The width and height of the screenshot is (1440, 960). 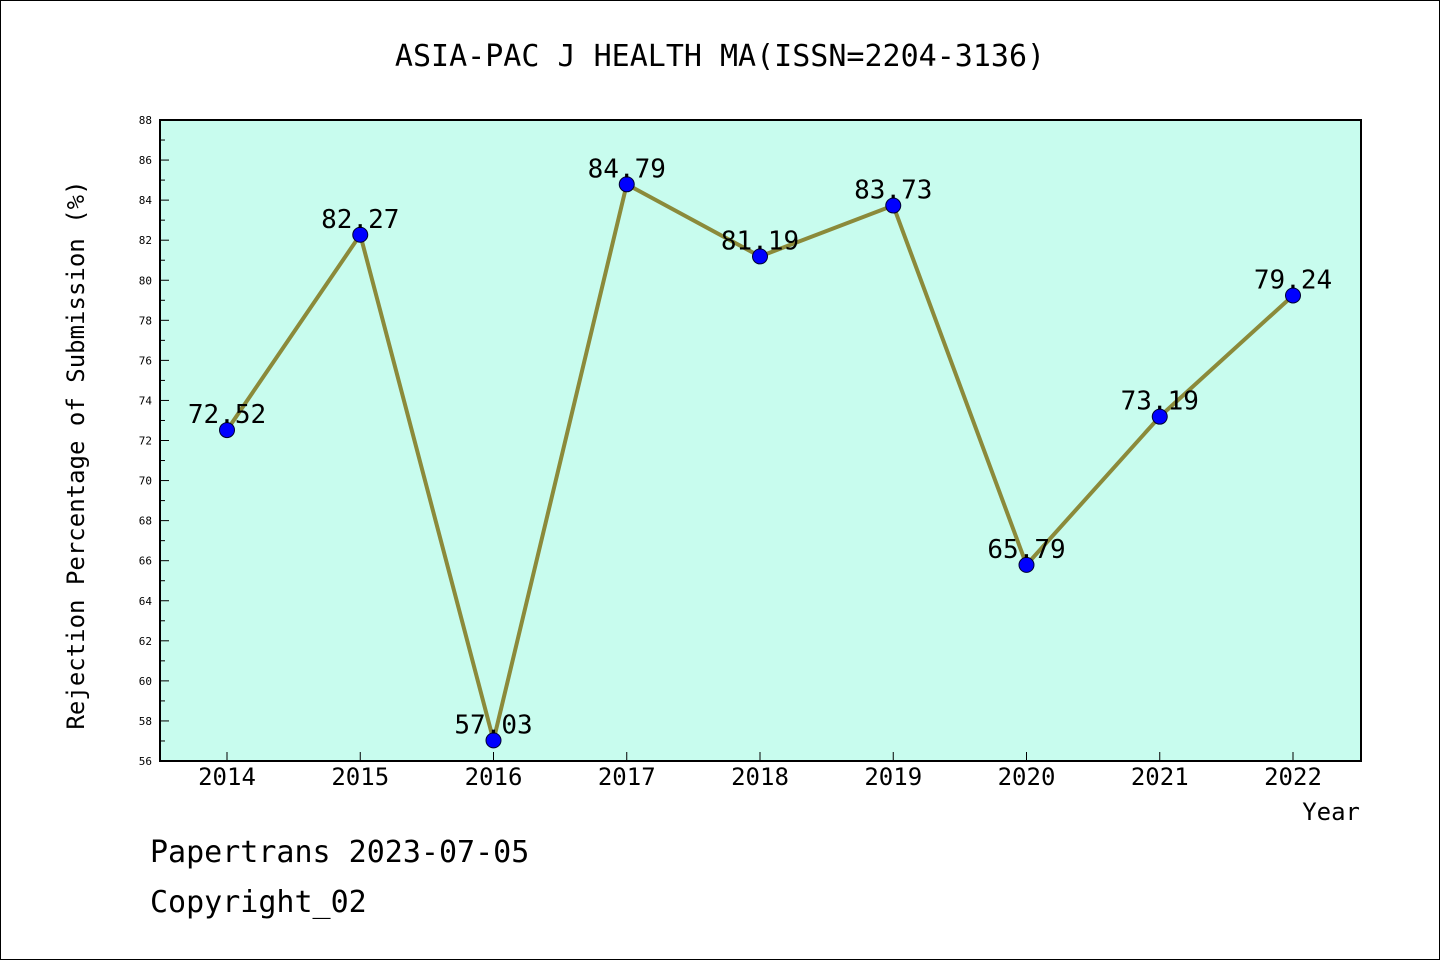 What do you see at coordinates (145, 441) in the screenshot?
I see `y-tick-label: 72` at bounding box center [145, 441].